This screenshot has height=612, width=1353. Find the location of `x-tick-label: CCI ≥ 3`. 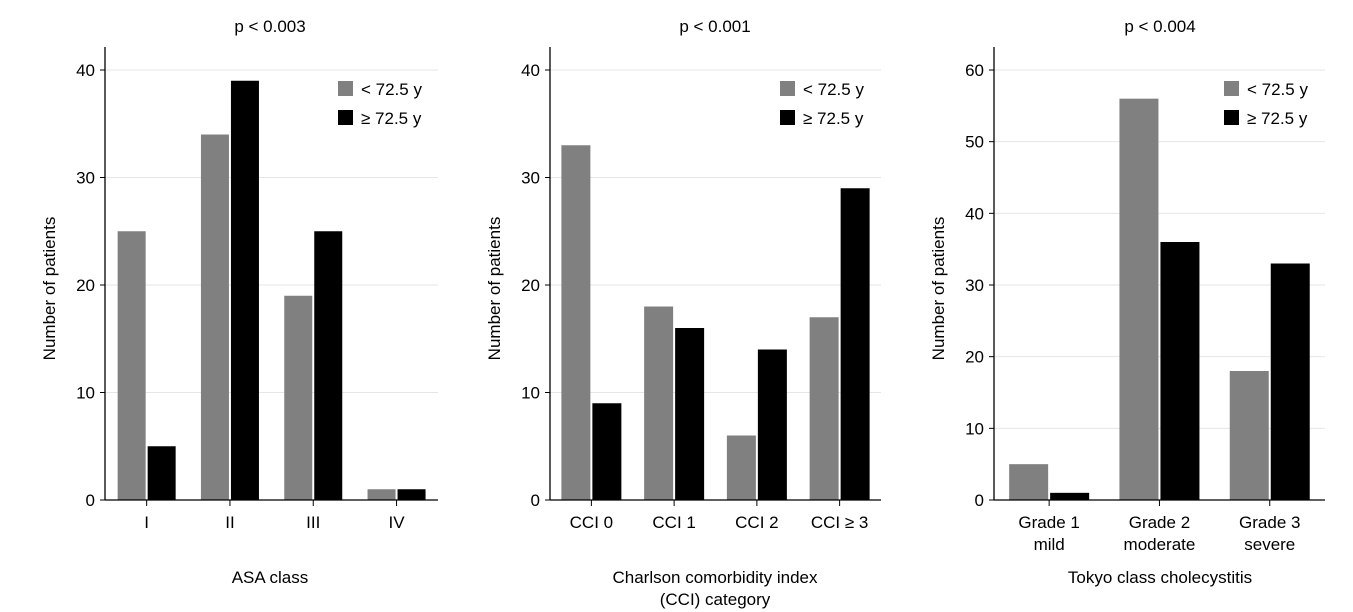

x-tick-label: CCI ≥ 3 is located at coordinates (840, 522).